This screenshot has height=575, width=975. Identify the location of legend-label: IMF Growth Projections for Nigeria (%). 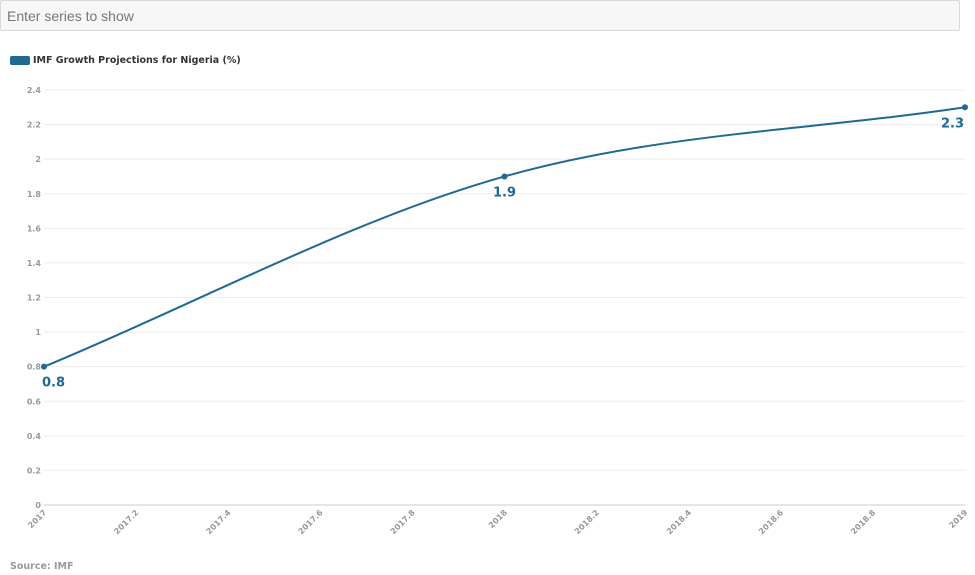
(137, 60).